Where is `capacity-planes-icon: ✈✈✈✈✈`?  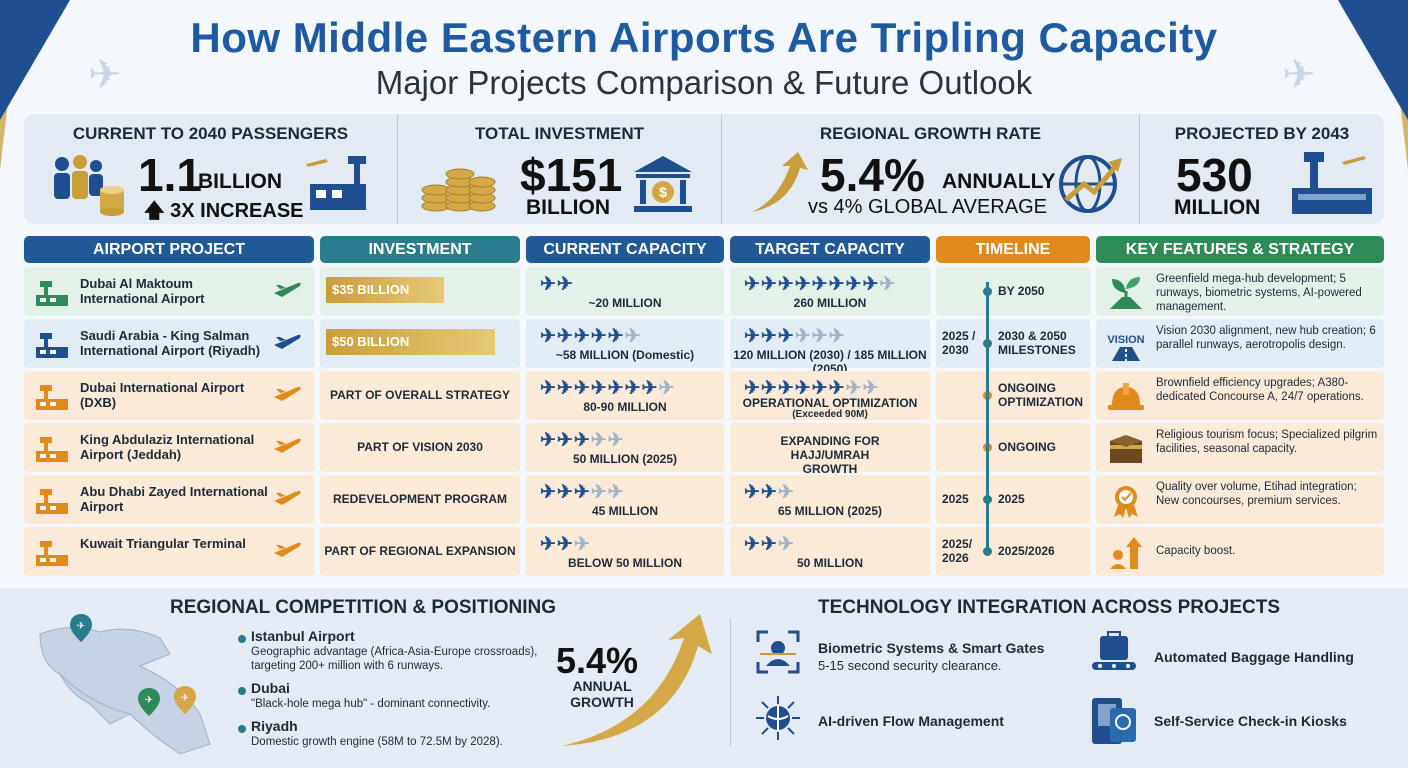
capacity-planes-icon: ✈✈✈✈✈ is located at coordinates (582, 440).